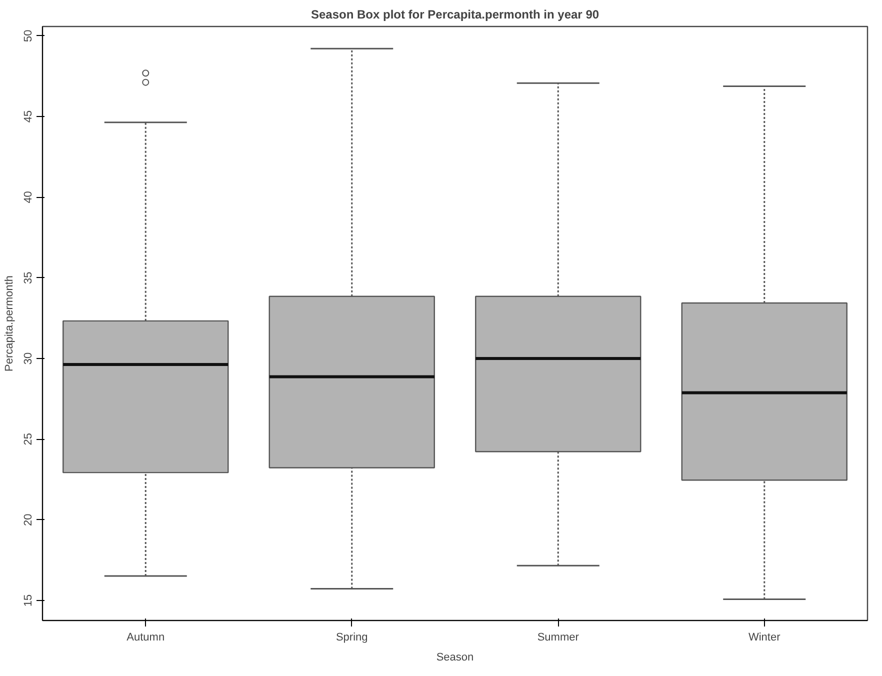  Describe the element at coordinates (764, 638) in the screenshot. I see `x-tick-label: Winter` at that location.